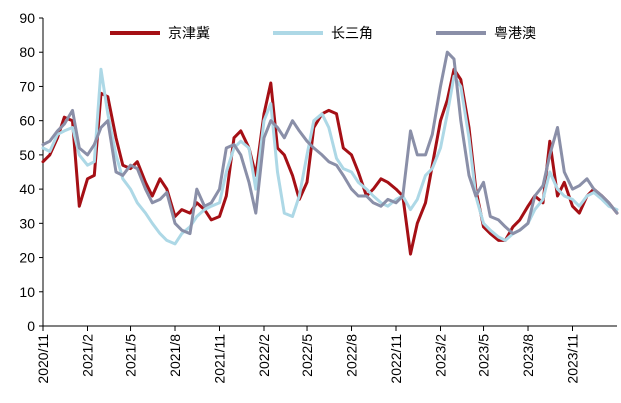  I want to click on x-tick-label: 2023/8, so click(528, 355).